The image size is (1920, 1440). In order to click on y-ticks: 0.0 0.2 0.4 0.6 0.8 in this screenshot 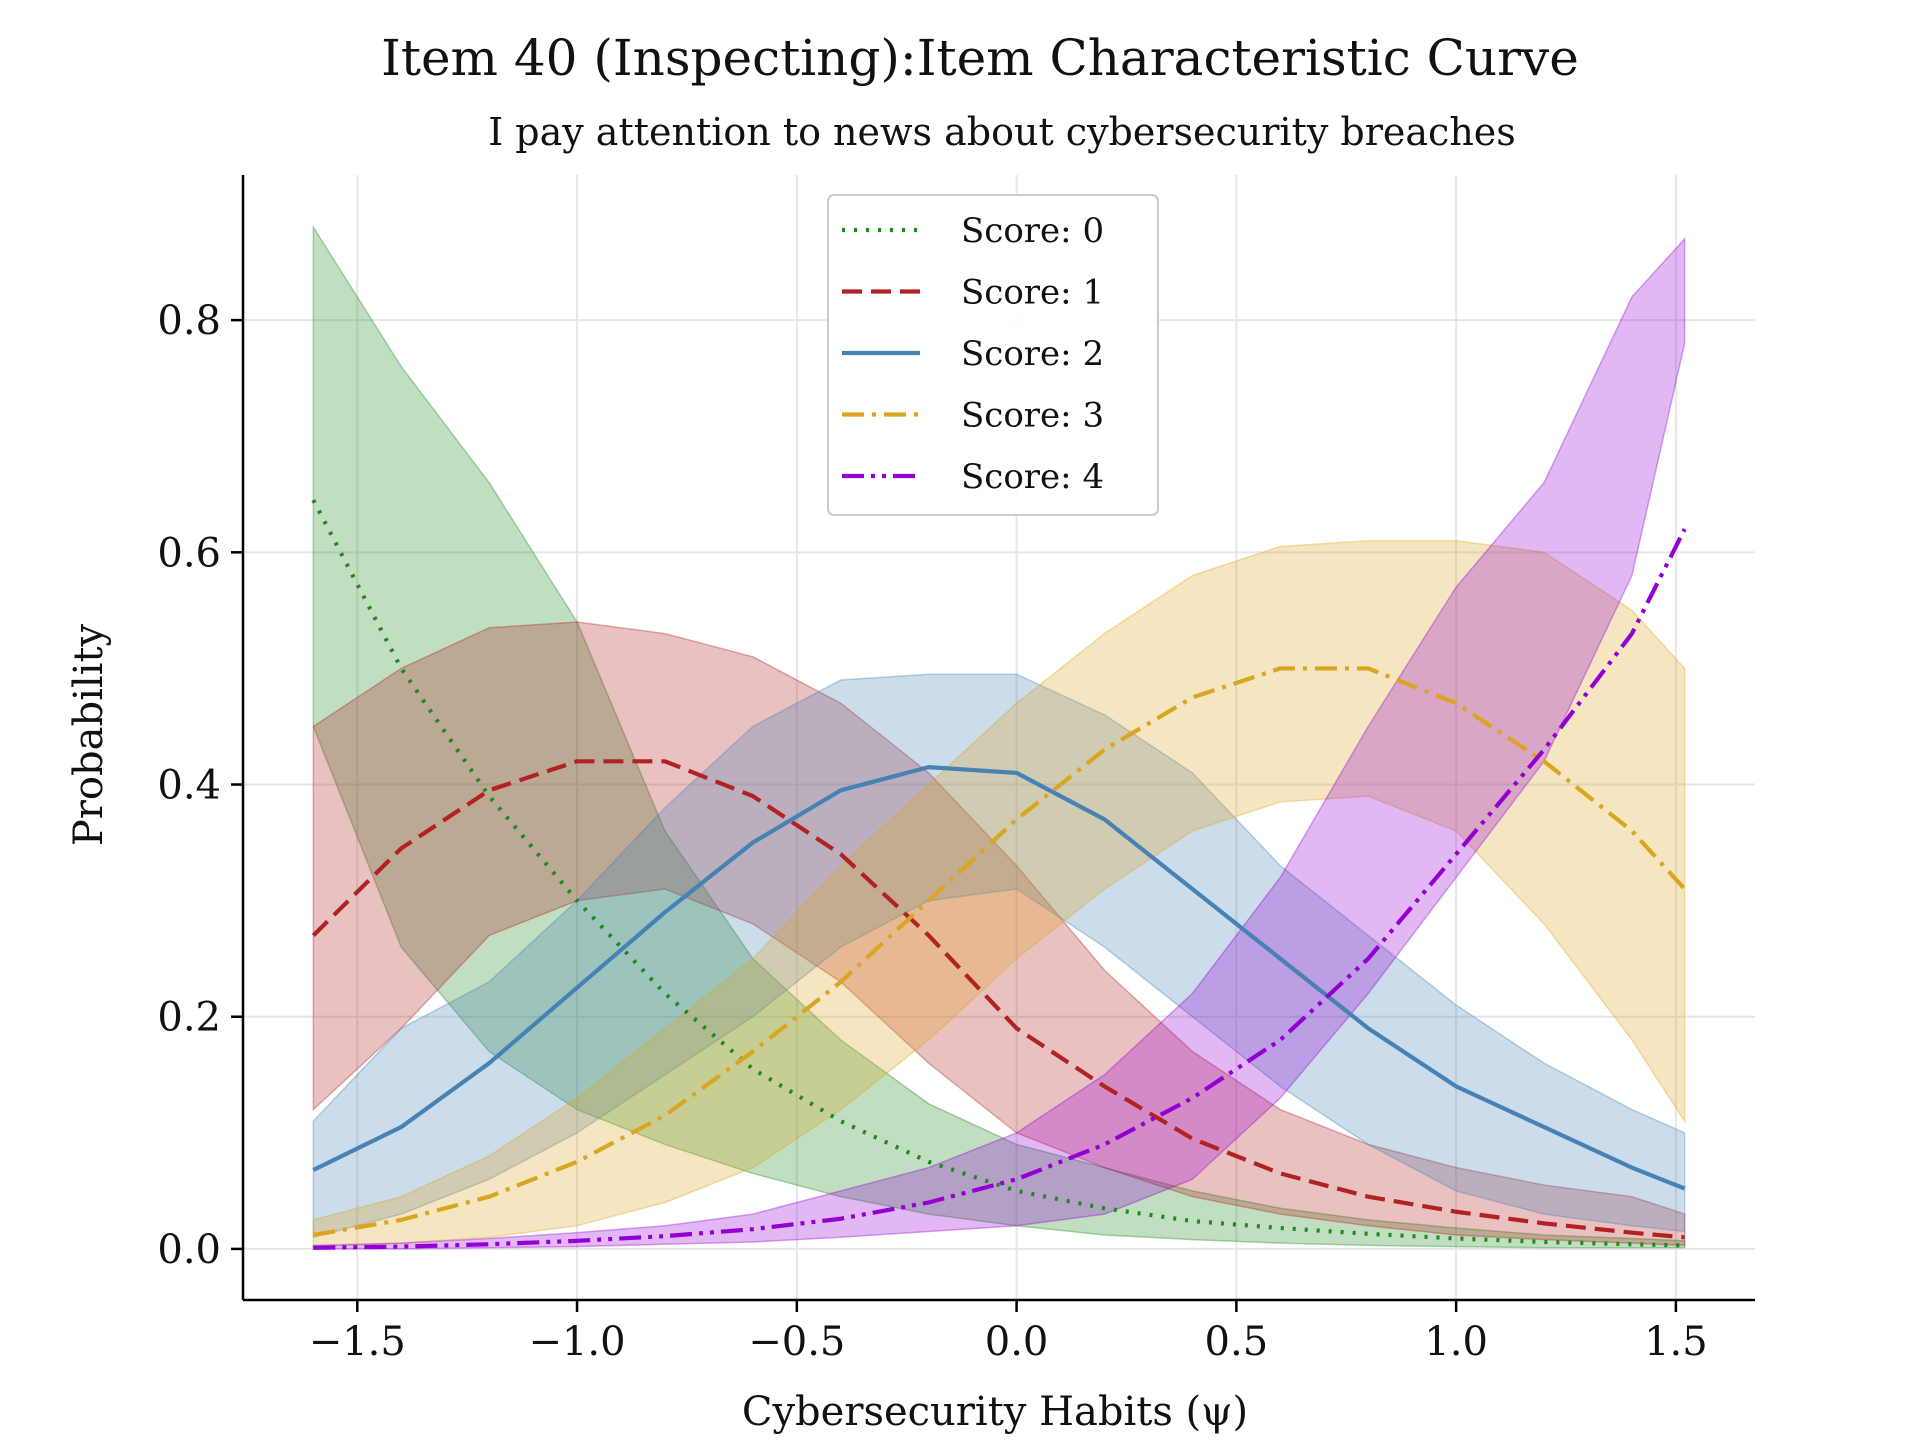, I will do `click(200, 785)`.